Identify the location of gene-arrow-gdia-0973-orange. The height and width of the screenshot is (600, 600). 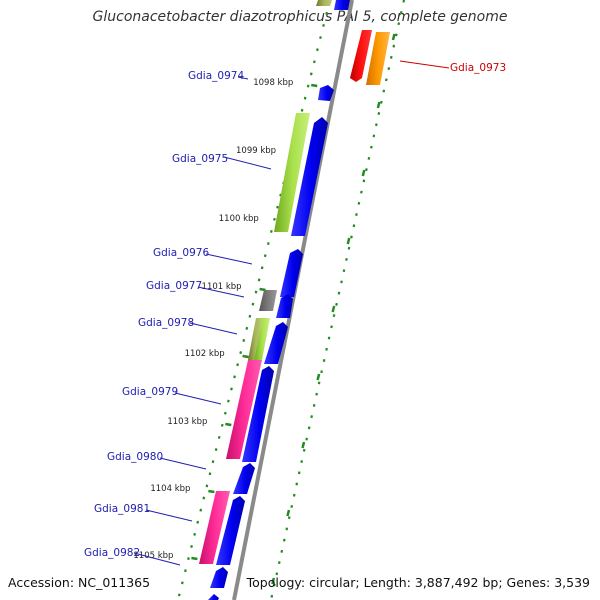
(378, 58).